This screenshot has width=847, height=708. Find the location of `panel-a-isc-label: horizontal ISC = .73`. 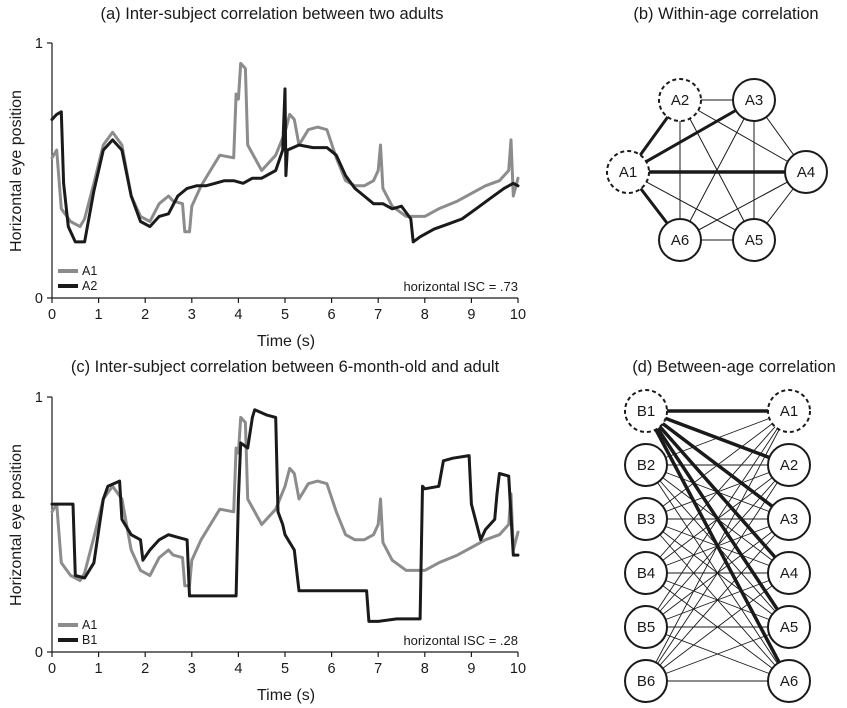

panel-a-isc-label: horizontal ISC = .73 is located at coordinates (460, 286).